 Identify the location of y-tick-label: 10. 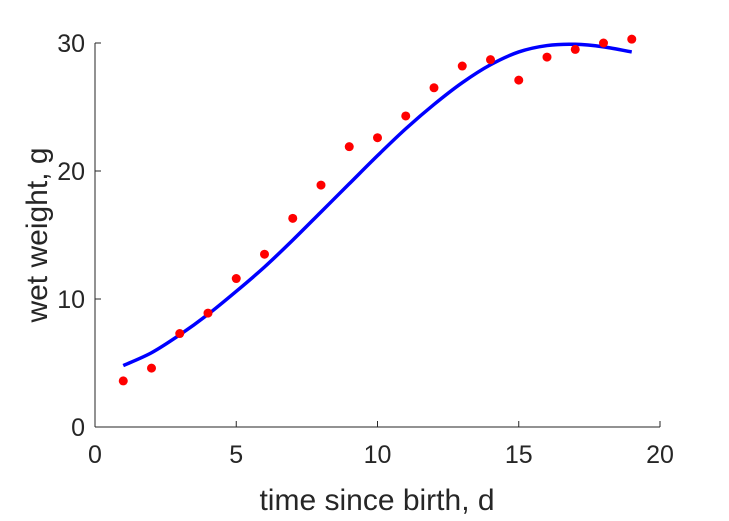
(71, 300).